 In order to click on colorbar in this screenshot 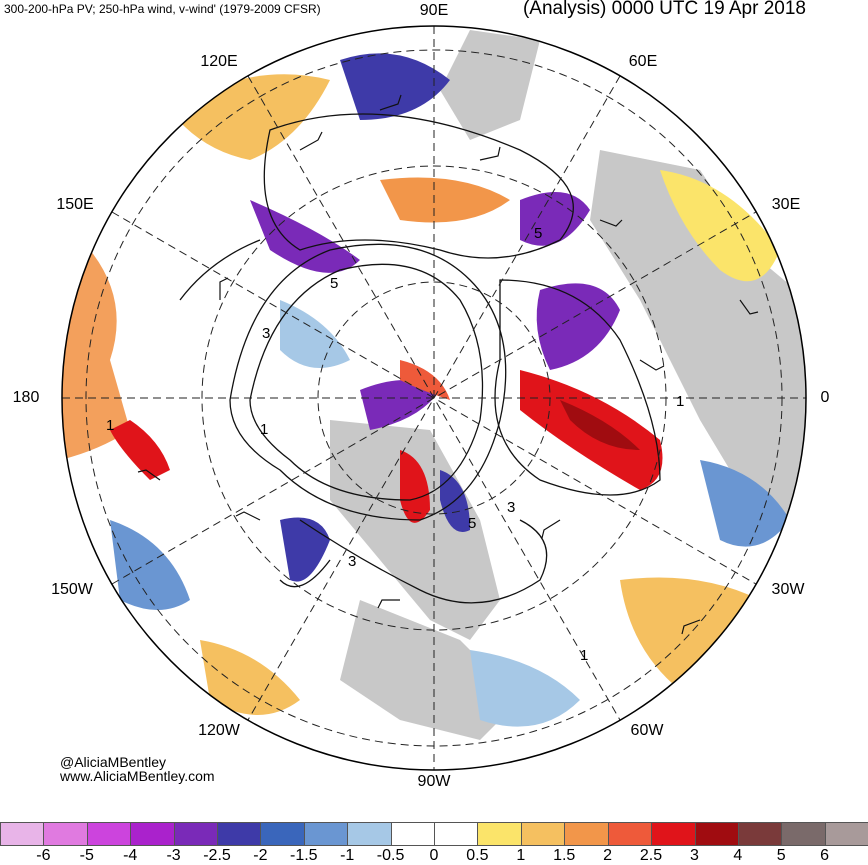, I will do `click(434, 834)`.